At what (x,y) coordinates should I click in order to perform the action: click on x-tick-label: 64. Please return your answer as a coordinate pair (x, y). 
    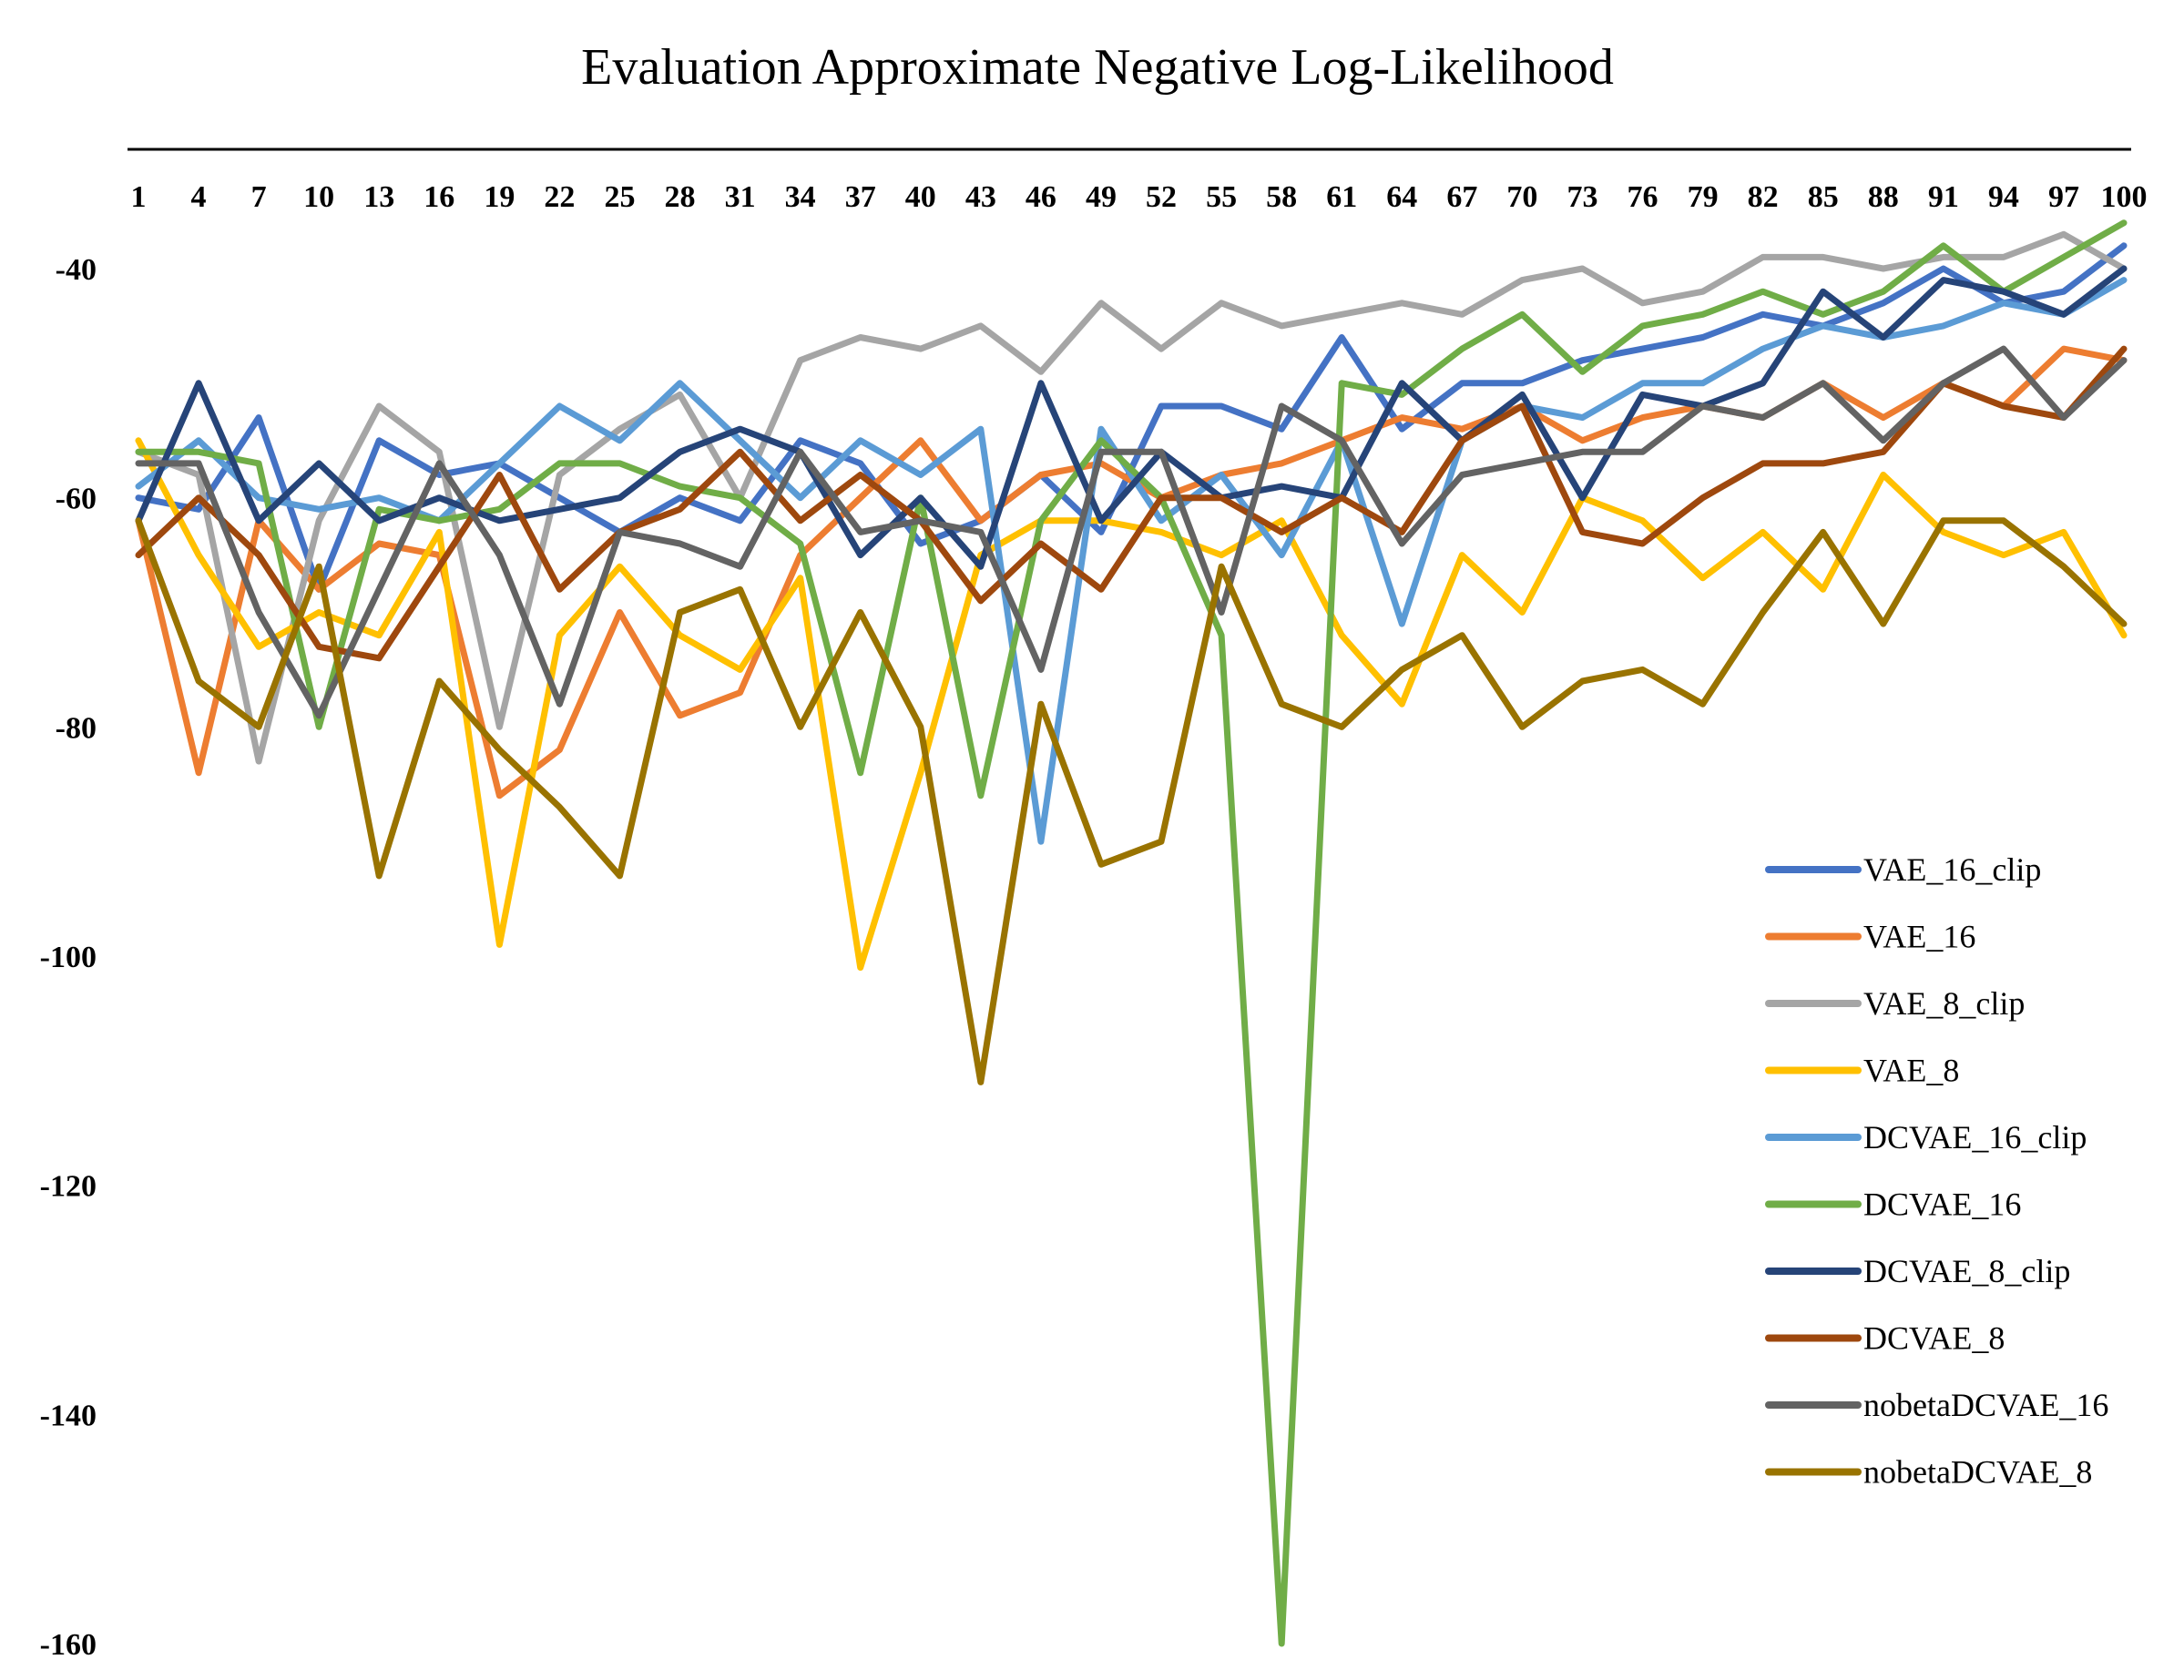
    Looking at the image, I should click on (1401, 197).